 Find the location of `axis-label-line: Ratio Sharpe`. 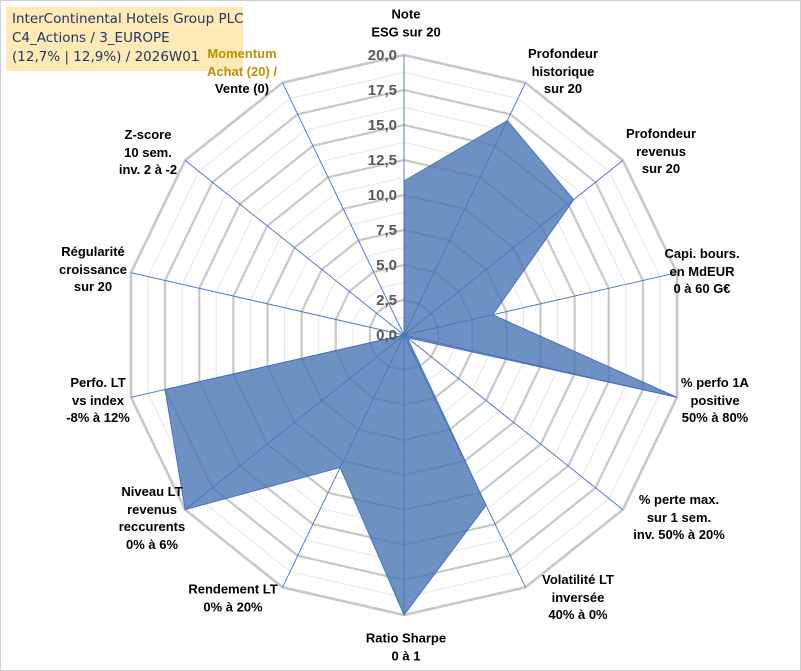

axis-label-line: Ratio Sharpe is located at coordinates (406, 638).